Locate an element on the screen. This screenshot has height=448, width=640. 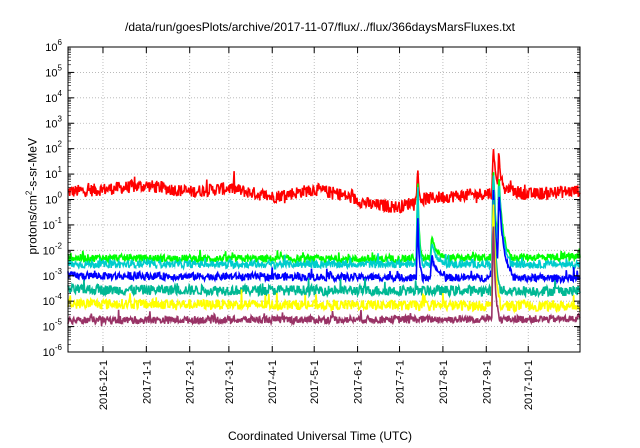
x-tick-label: 2017-10-1 is located at coordinates (529, 385).